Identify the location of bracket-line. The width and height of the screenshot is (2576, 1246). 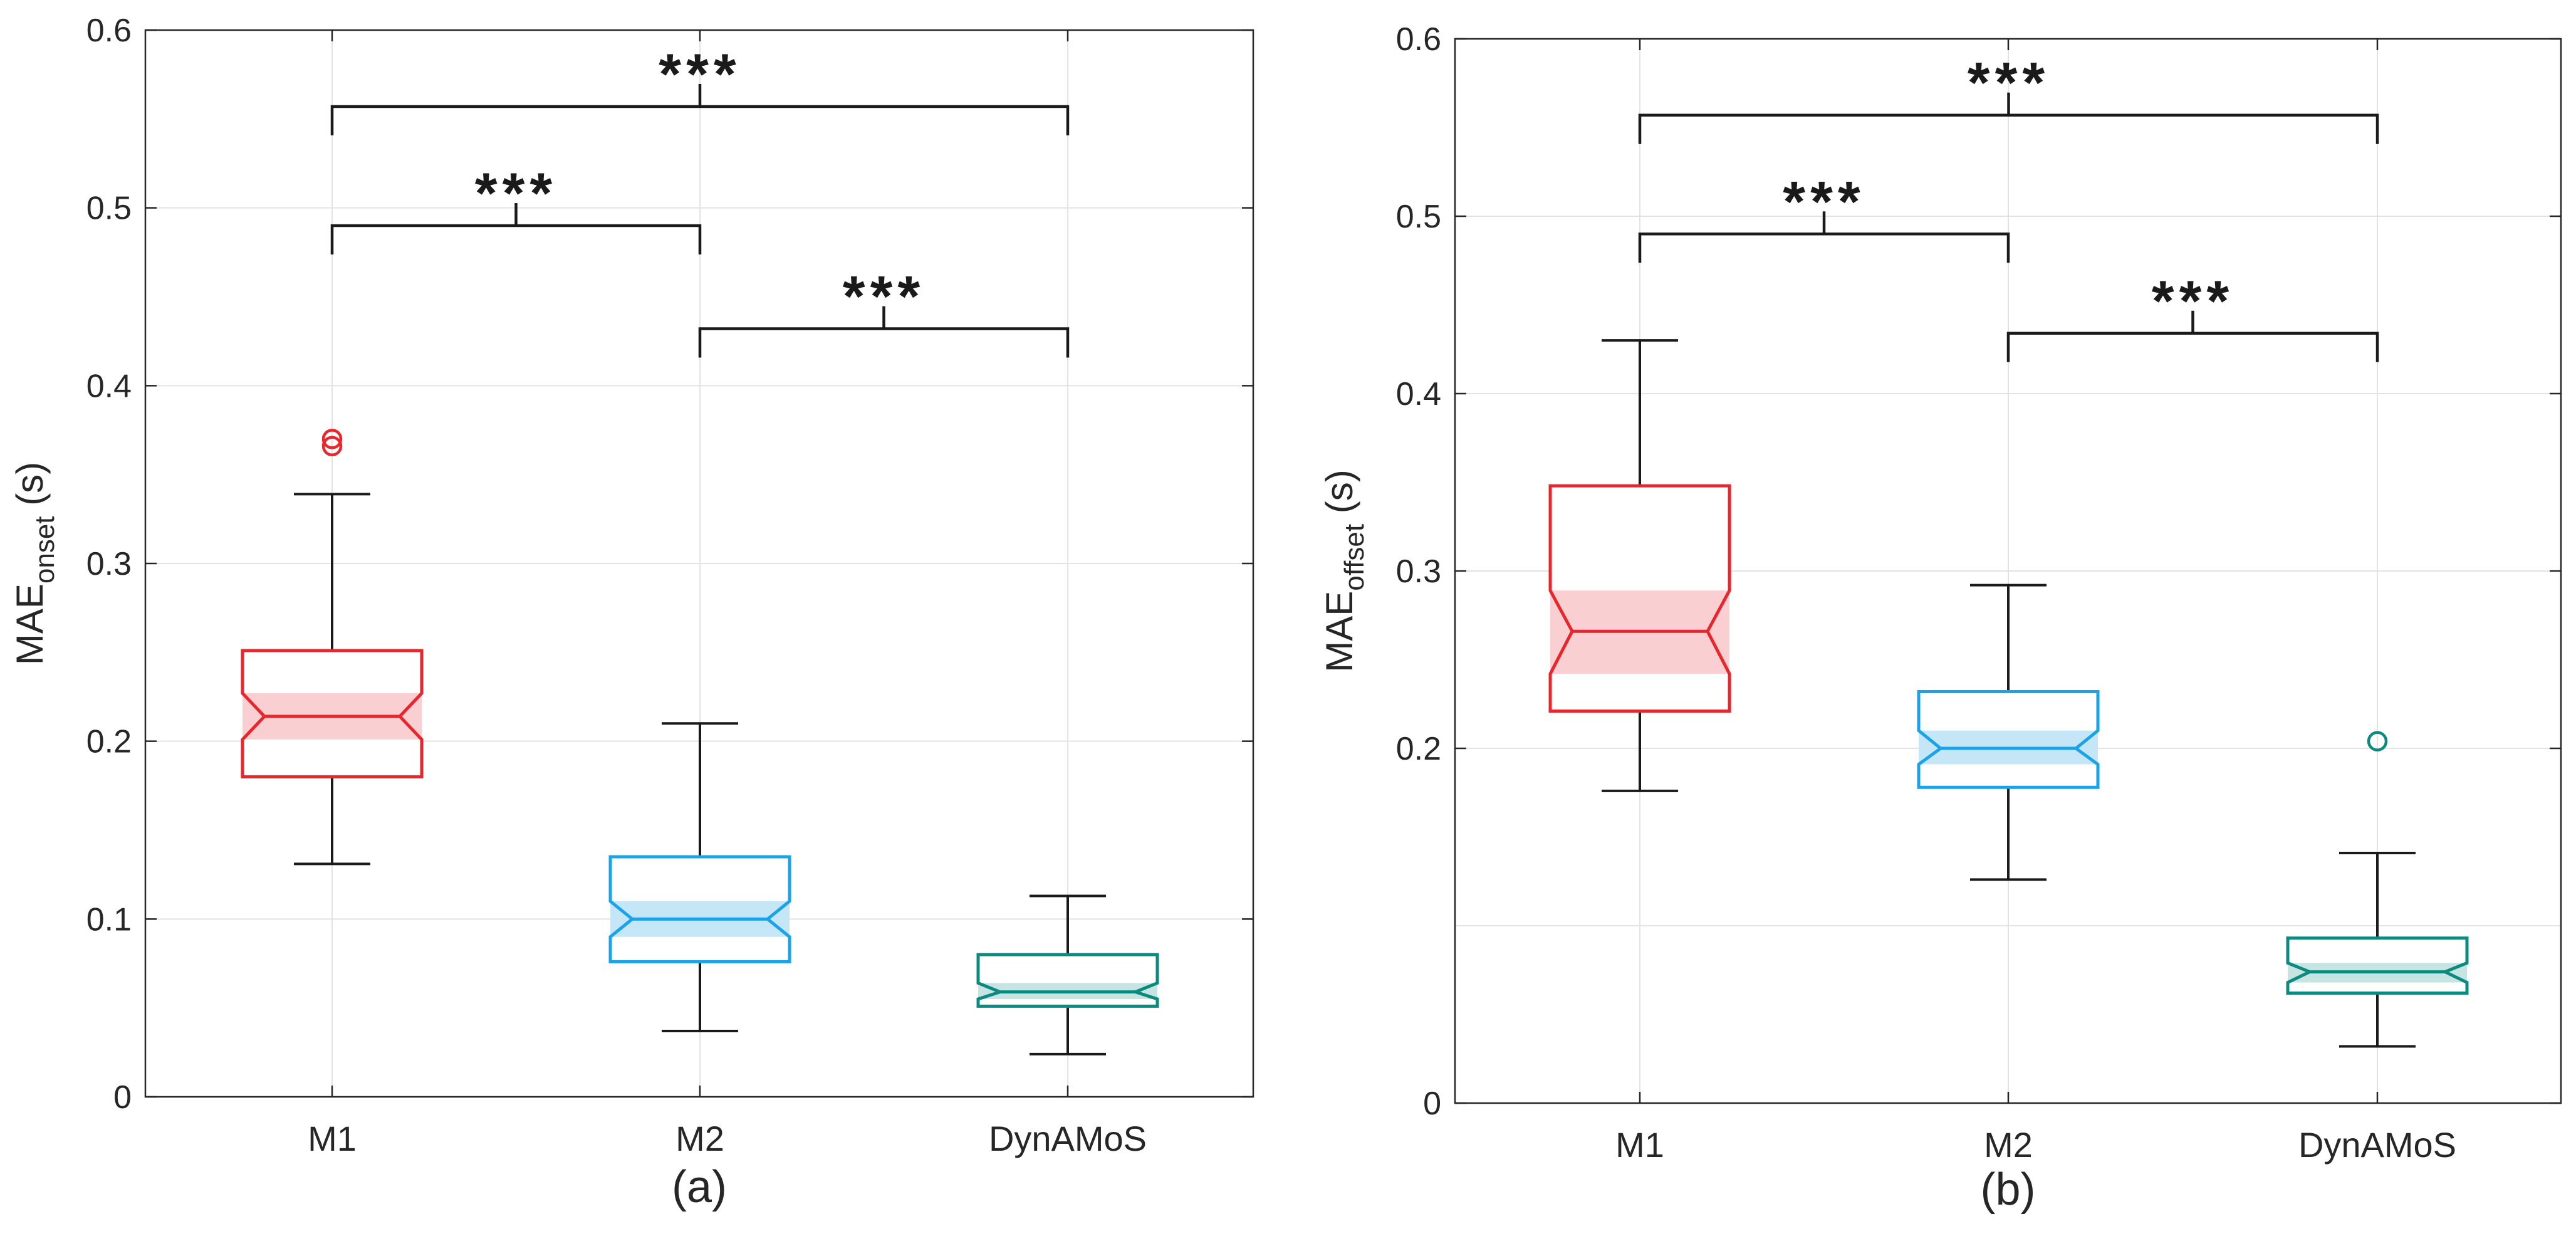
(700, 120).